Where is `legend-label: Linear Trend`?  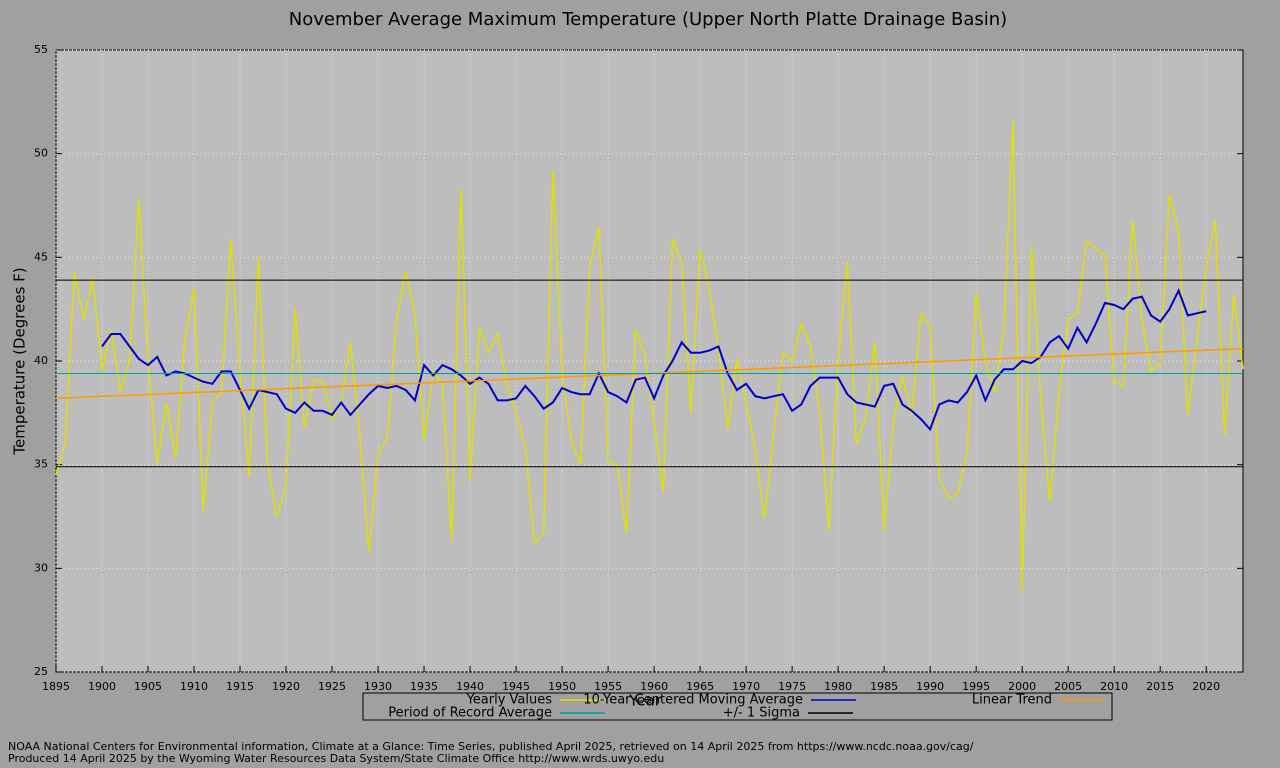 legend-label: Linear Trend is located at coordinates (1012, 700).